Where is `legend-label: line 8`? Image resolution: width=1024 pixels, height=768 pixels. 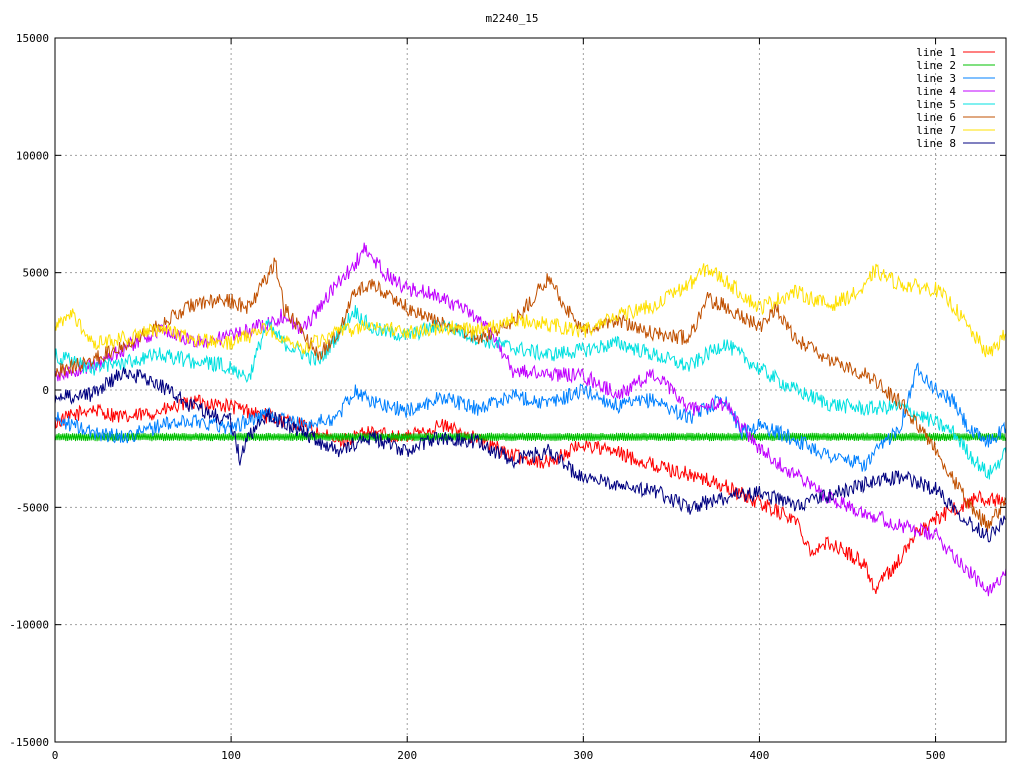
legend-label: line 8 is located at coordinates (936, 143).